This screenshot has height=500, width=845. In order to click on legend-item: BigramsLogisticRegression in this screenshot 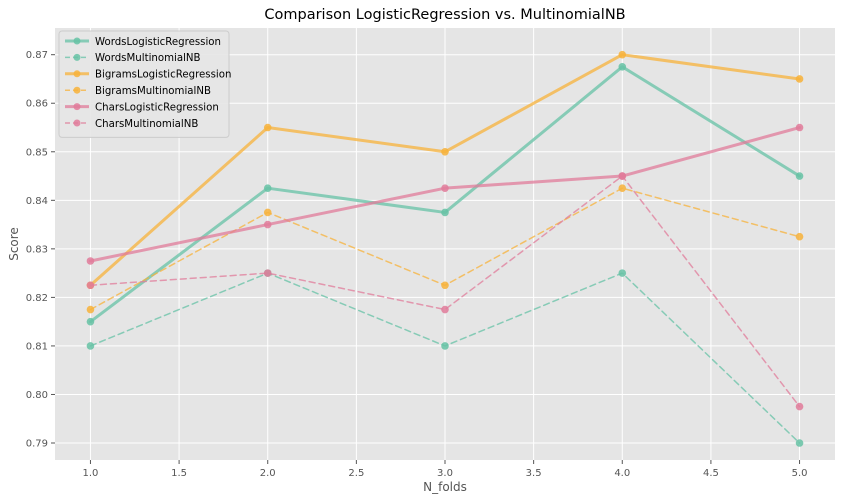, I will do `click(148, 75)`.